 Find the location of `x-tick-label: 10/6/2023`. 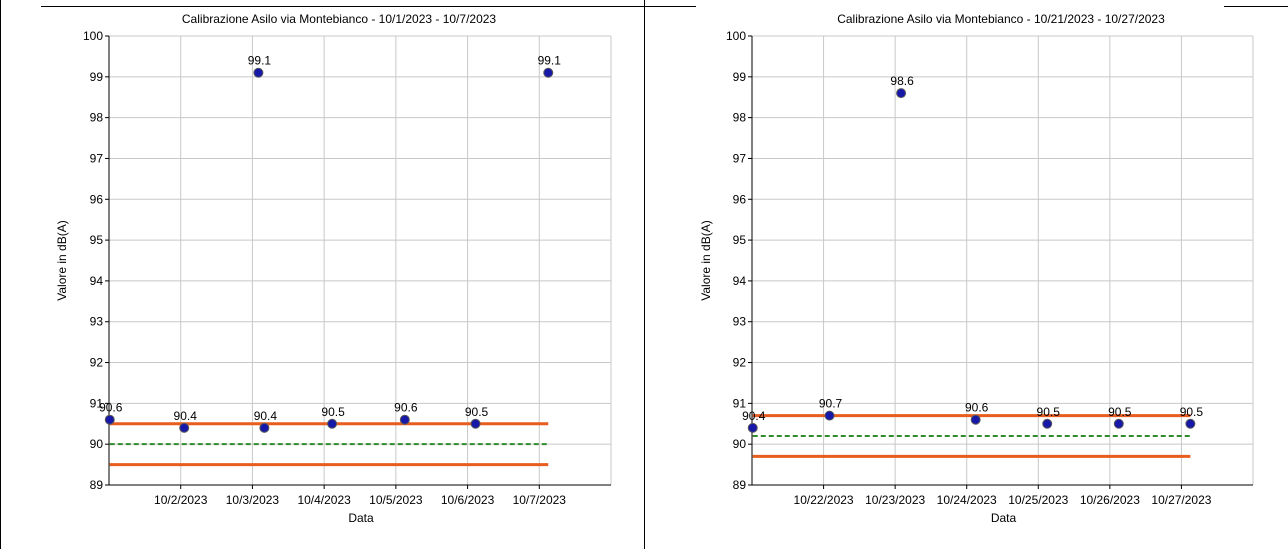

x-tick-label: 10/6/2023 is located at coordinates (468, 500).